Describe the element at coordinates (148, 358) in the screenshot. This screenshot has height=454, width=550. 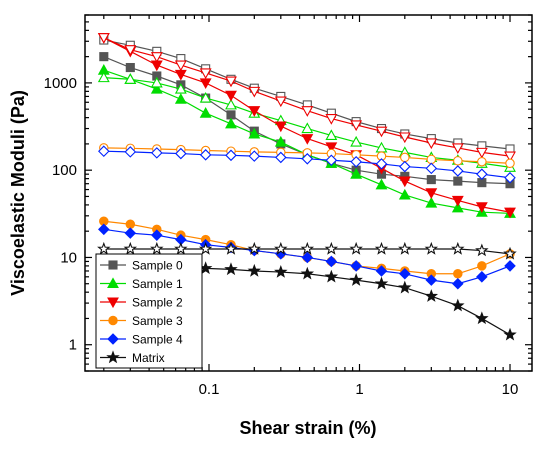
I see `legend-label: Matrix` at that location.